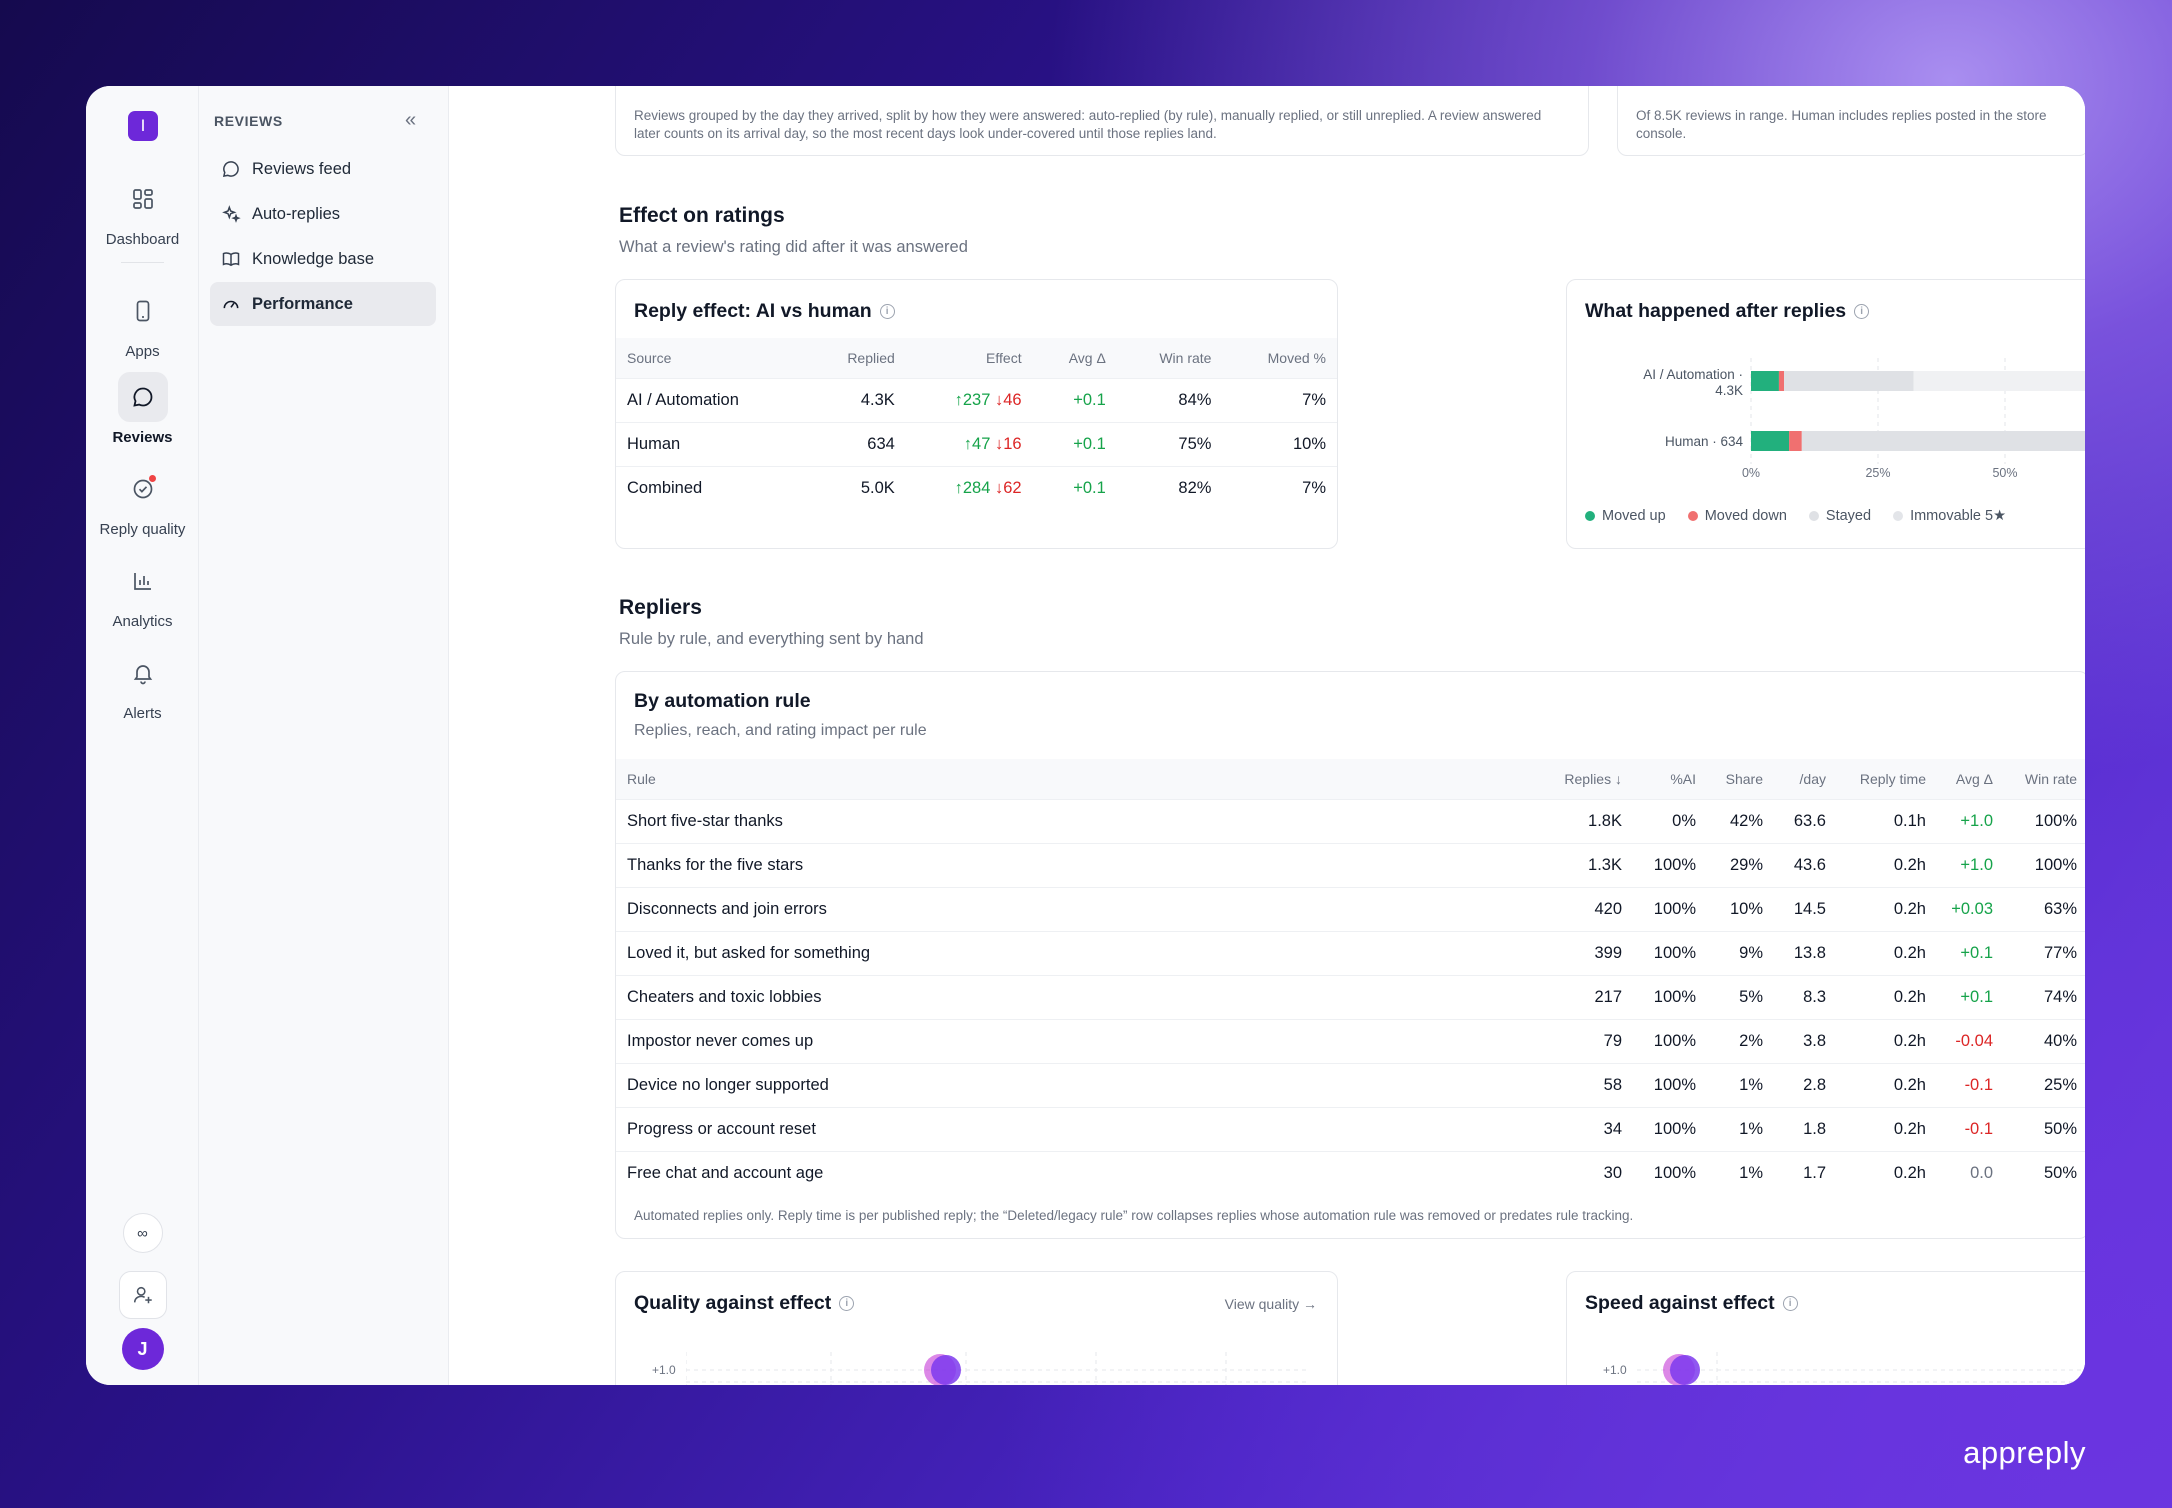 This screenshot has width=2172, height=1508. What do you see at coordinates (977, 443) in the screenshot?
I see `effect-up: ↑47` at bounding box center [977, 443].